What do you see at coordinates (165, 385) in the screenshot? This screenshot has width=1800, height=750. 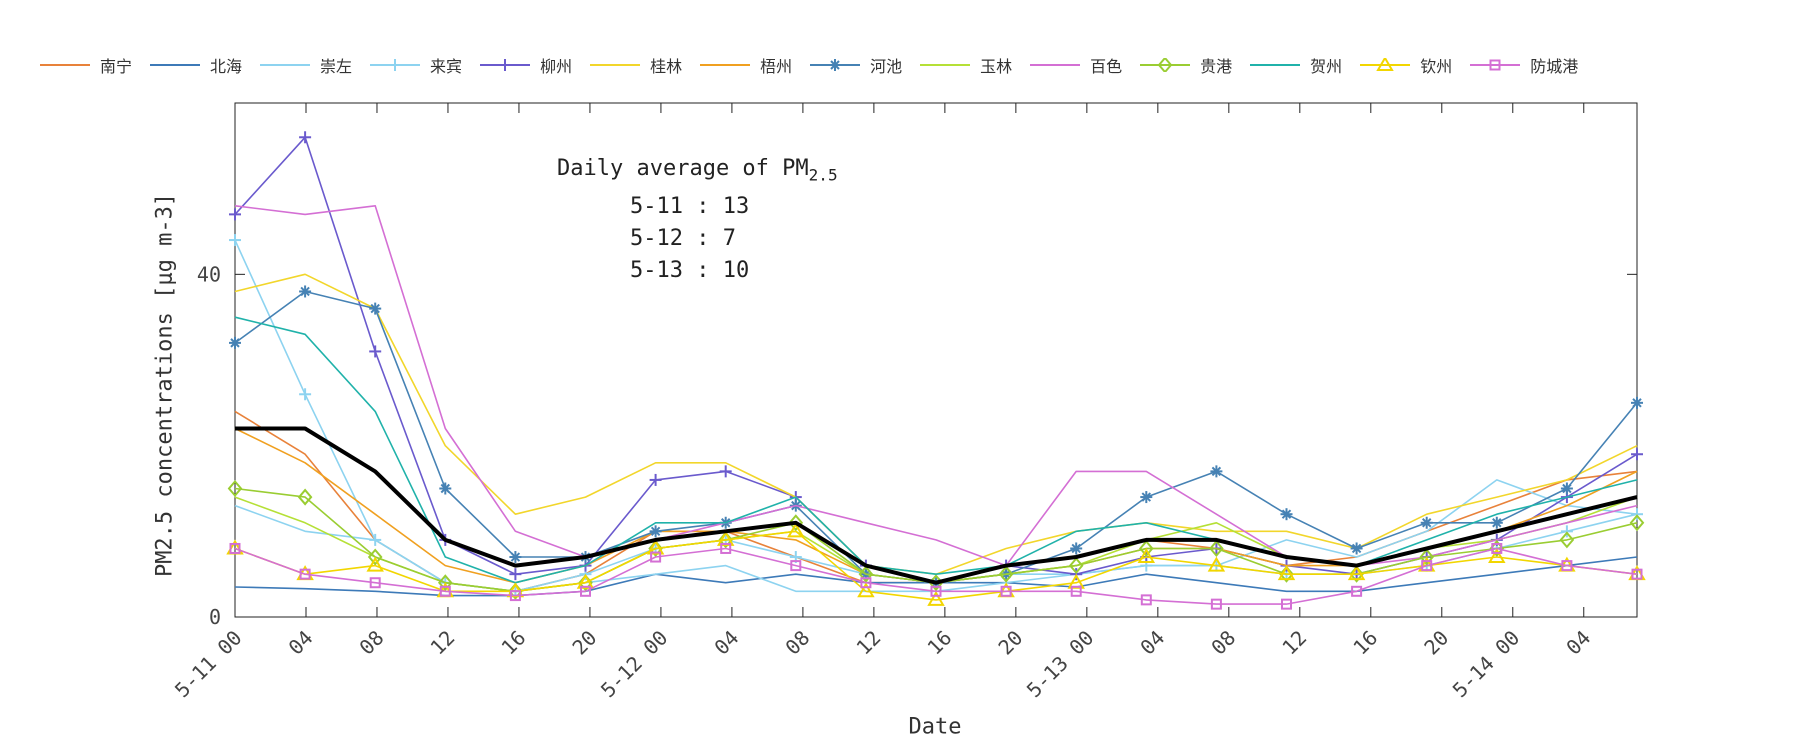 I see `y-axis-label: PM2.5 concentrations [μg m-3]` at bounding box center [165, 385].